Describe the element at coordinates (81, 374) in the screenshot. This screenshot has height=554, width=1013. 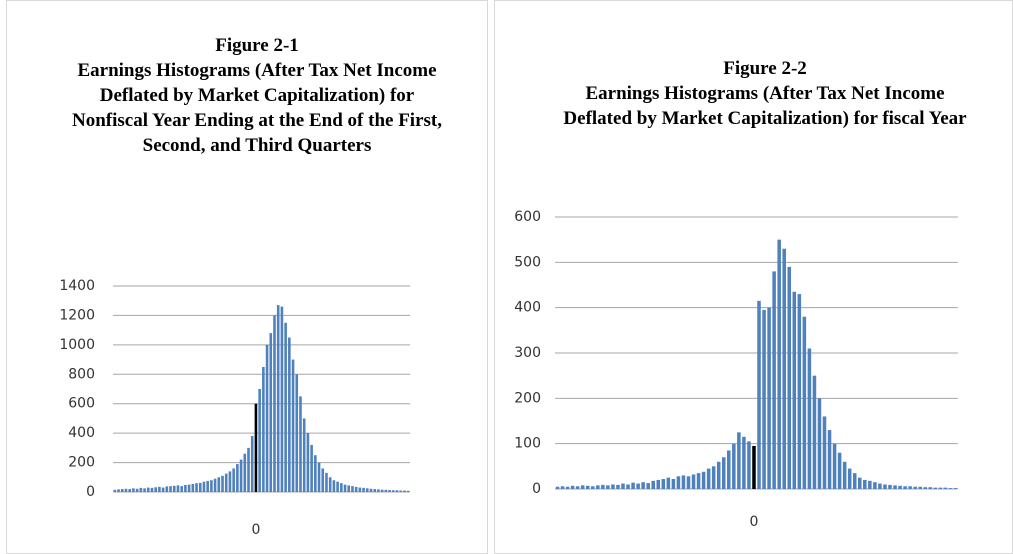
I see `y-tick-label: 800` at that location.